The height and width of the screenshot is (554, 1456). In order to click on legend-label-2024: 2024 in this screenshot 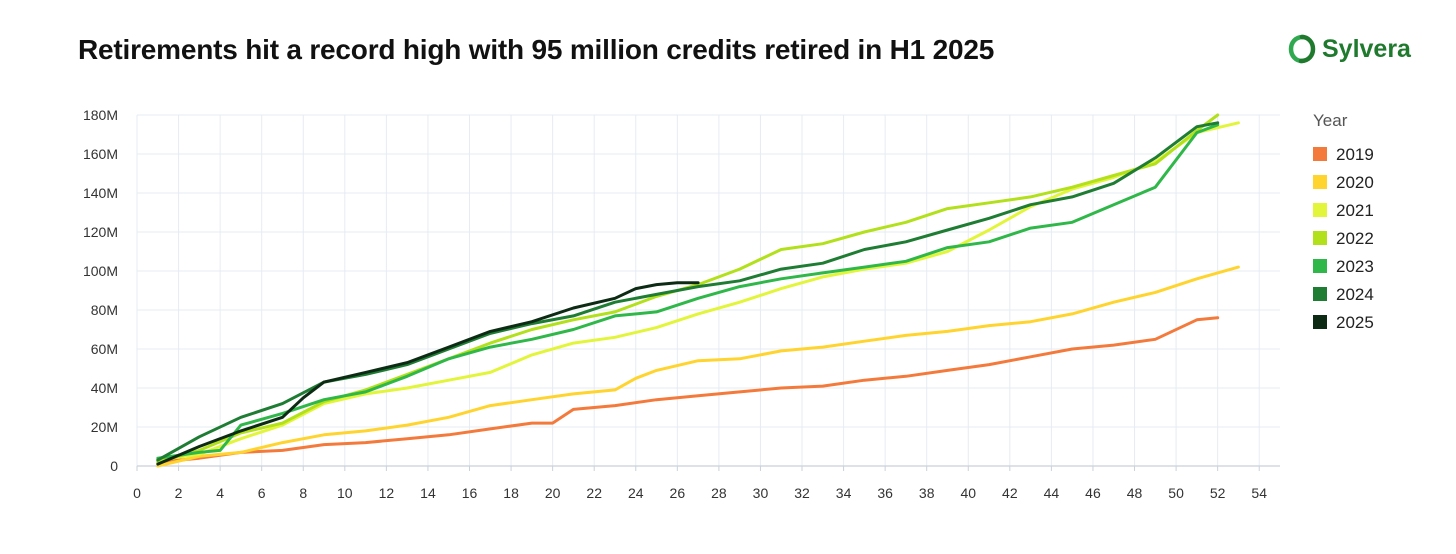, I will do `click(1355, 294)`.